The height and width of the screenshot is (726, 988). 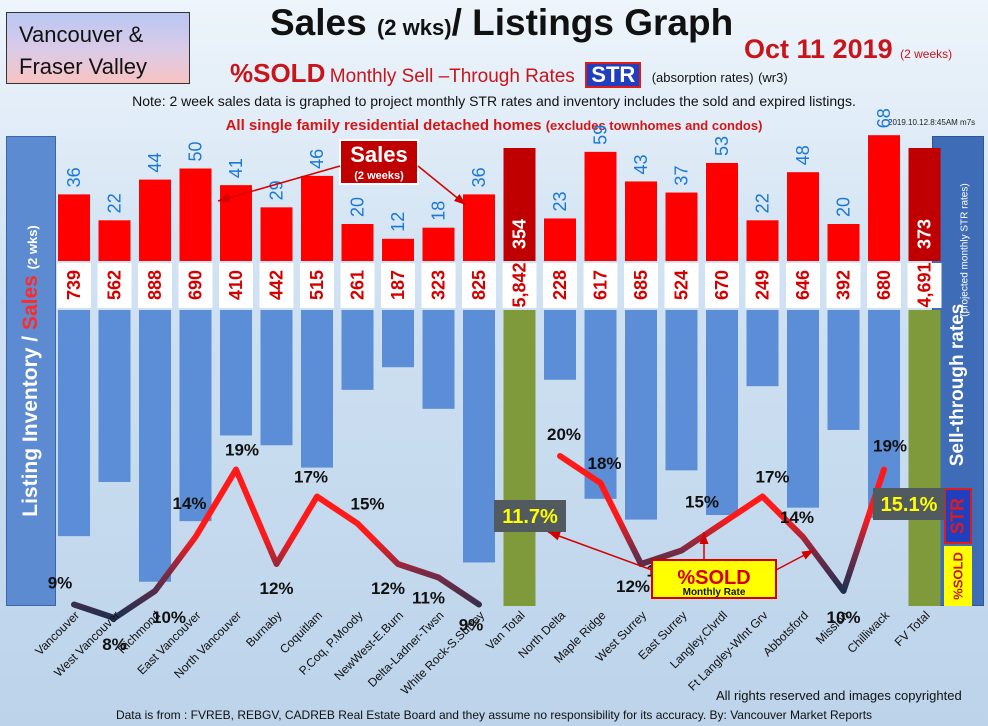 I want to click on inventory-label: 392, so click(x=844, y=285).